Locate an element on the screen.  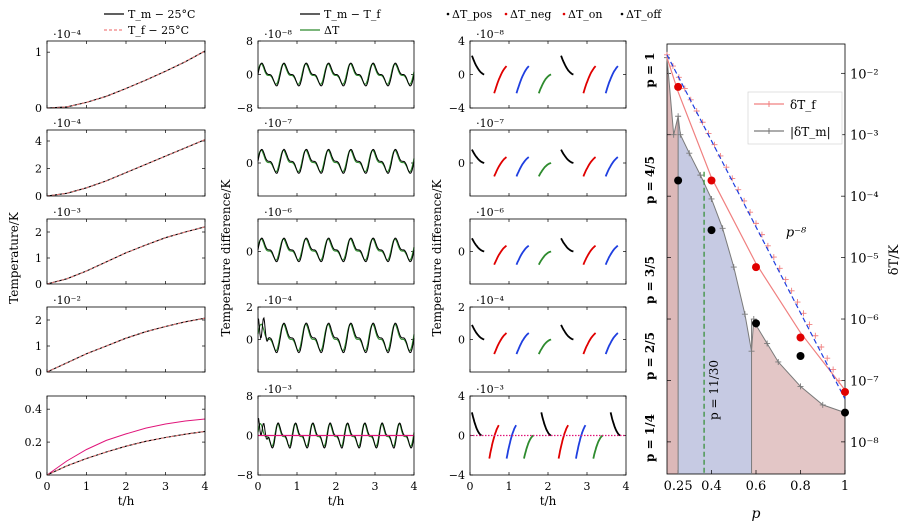
legend-label: ΔT is located at coordinates (332, 30).